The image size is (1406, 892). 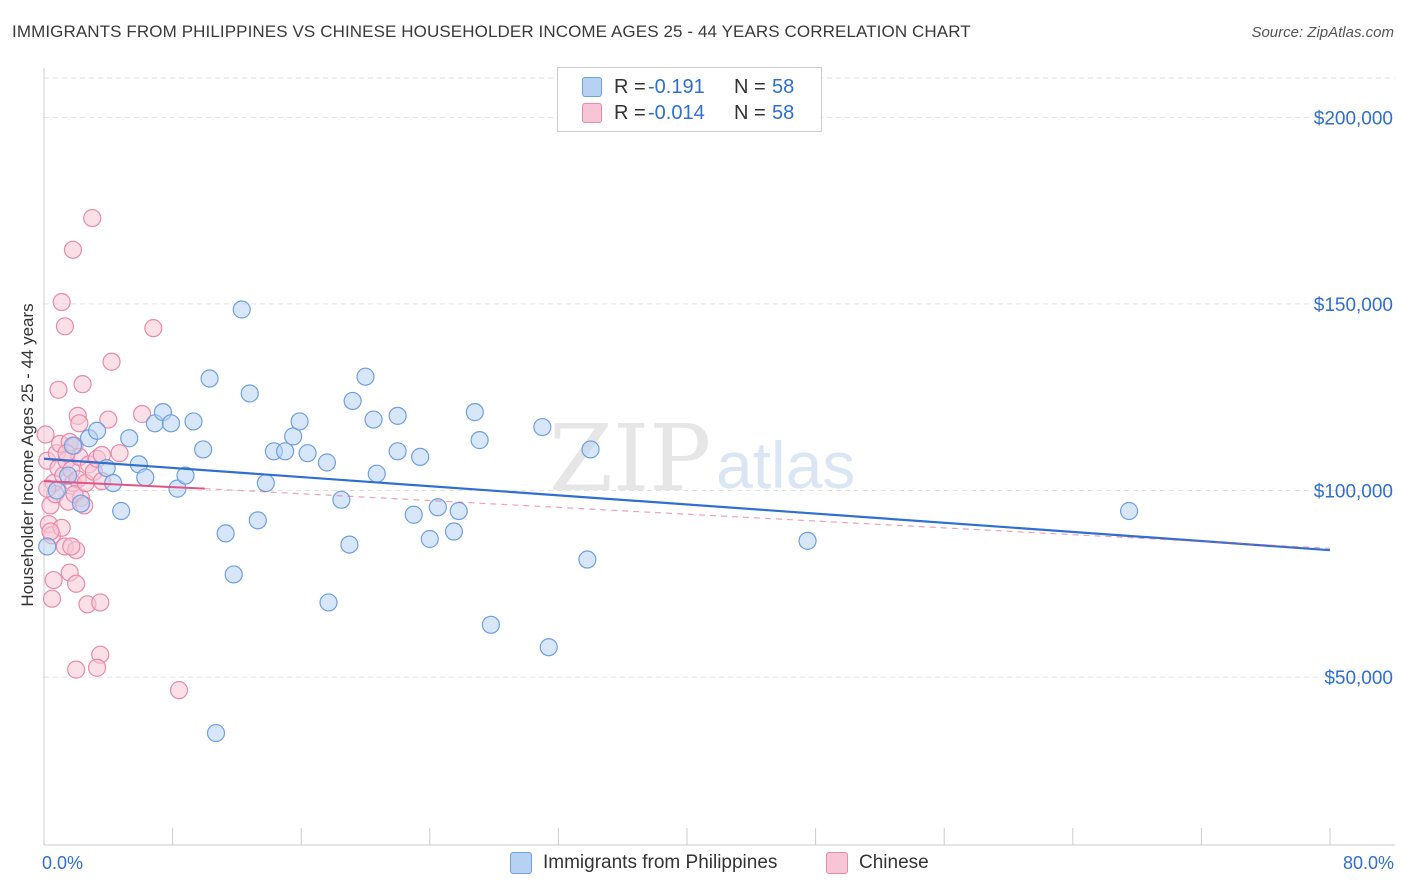 I want to click on philippines-trend-line, so click(x=687, y=504).